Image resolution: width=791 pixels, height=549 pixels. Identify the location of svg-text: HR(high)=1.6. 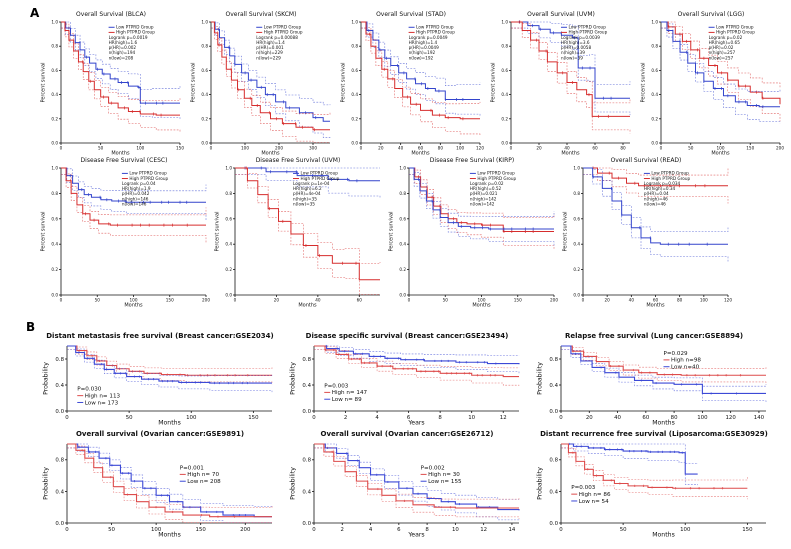
(123, 42).